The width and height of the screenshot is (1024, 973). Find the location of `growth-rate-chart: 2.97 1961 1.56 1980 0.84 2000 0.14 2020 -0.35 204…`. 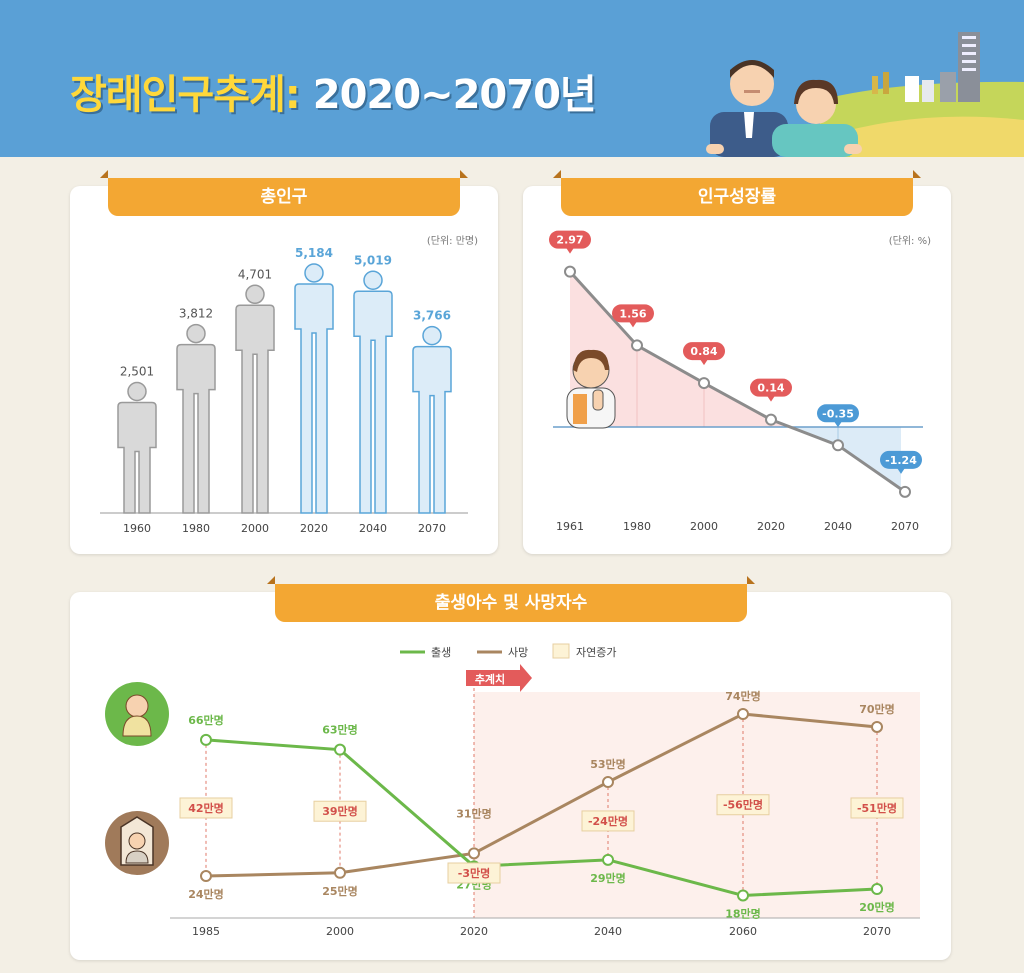

growth-rate-chart: 2.97 1961 1.56 1980 0.84 2000 0.14 2020 -0.35 204… is located at coordinates (736, 381).